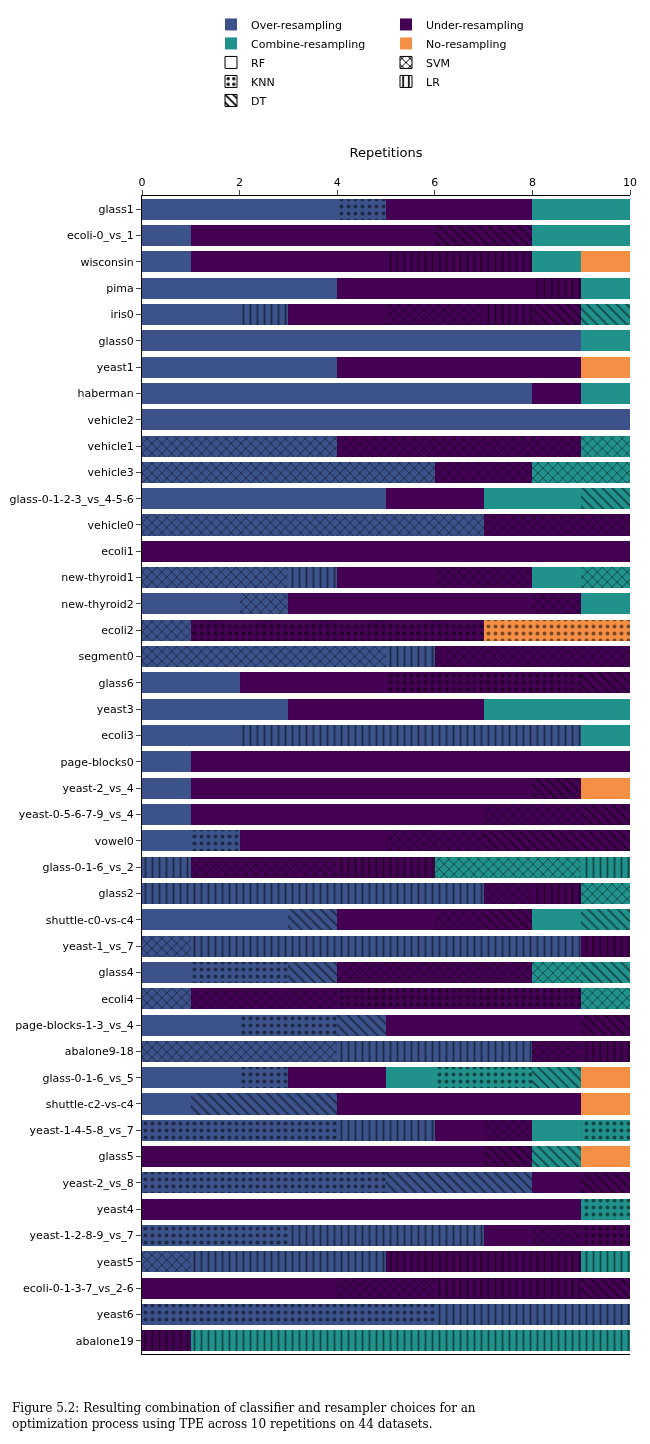 This screenshot has height=1444, width=650. What do you see at coordinates (81, 1236) in the screenshot?
I see `y-tick-label: yeast-1-2-8-9_vs_7` at bounding box center [81, 1236].